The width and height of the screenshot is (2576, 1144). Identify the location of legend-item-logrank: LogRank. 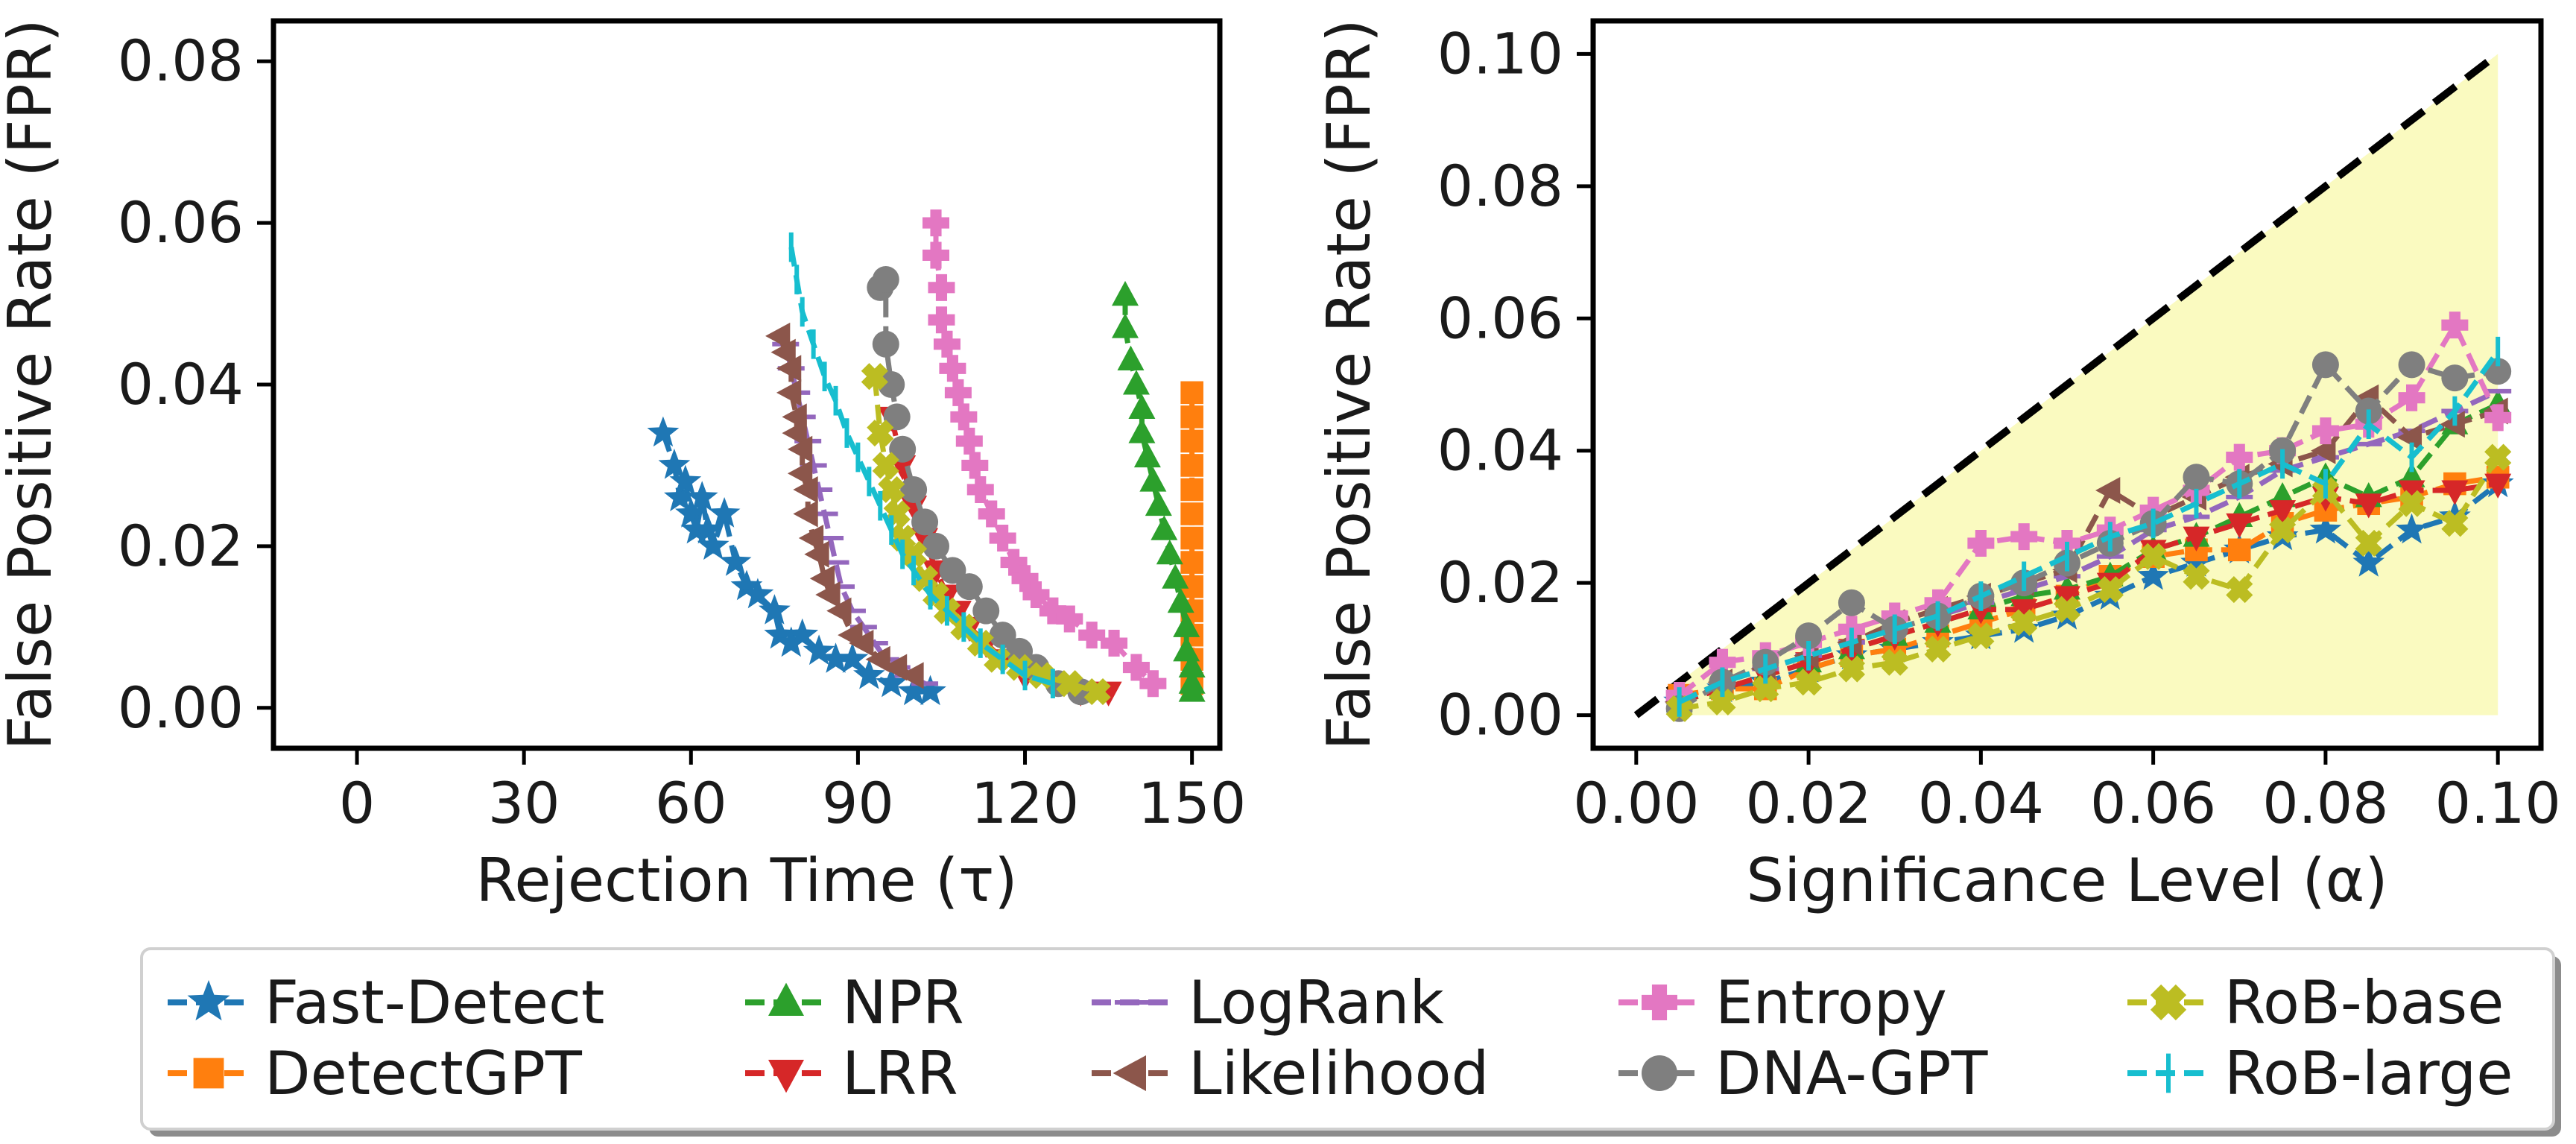
(1268, 1002).